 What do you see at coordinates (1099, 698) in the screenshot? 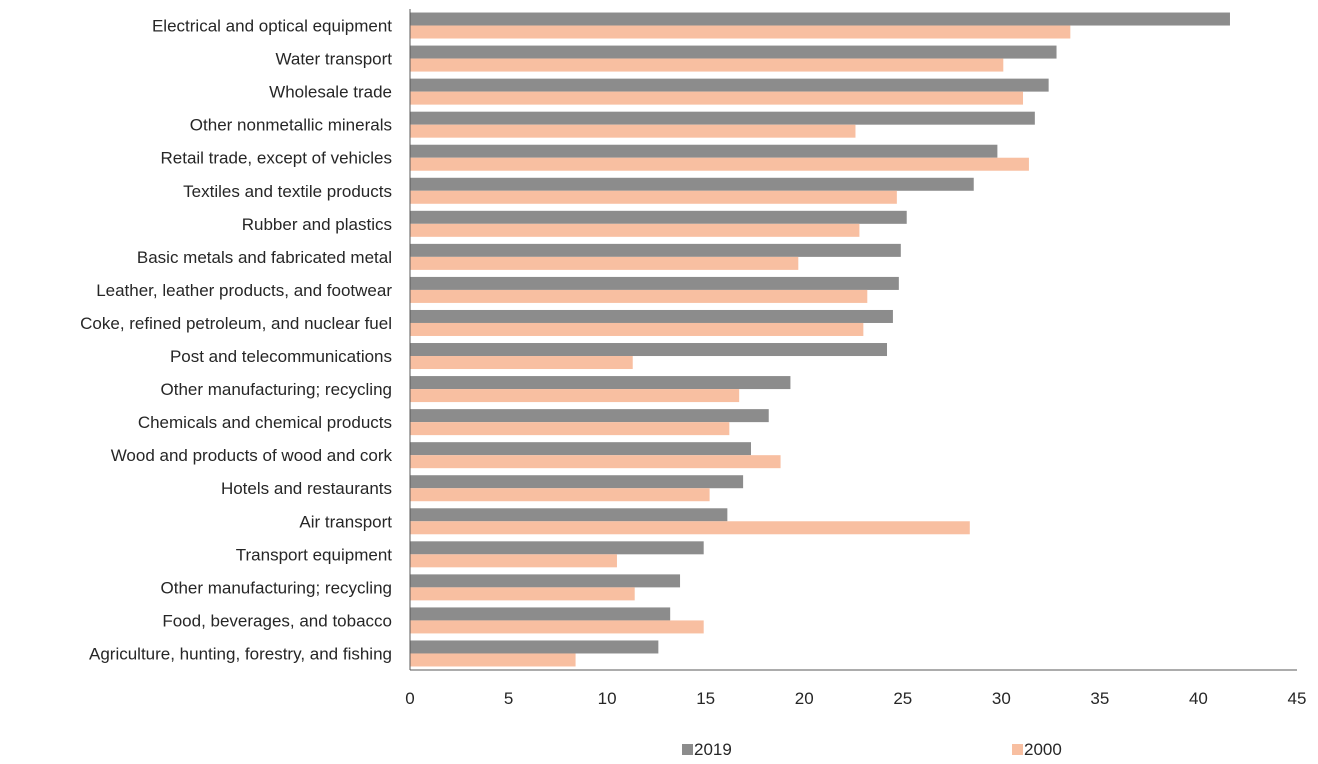
I see `x-tick-label: 35` at bounding box center [1099, 698].